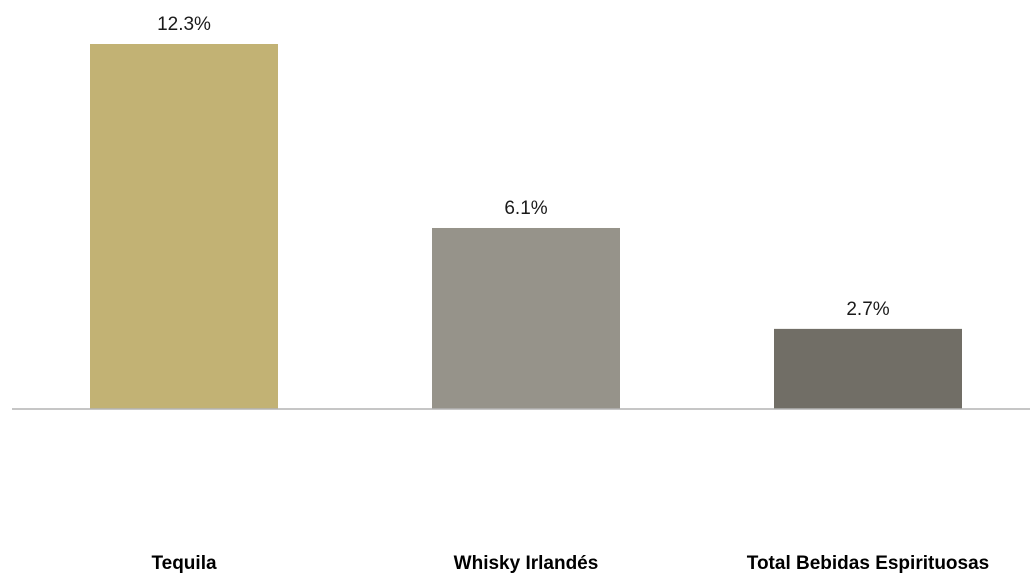  Describe the element at coordinates (184, 226) in the screenshot. I see `bar-tequila` at that location.